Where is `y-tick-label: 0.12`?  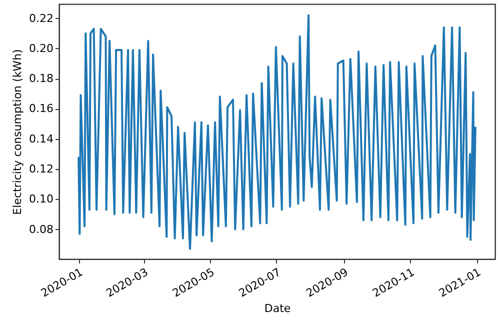
y-tick-label: 0.12 is located at coordinates (41, 169).